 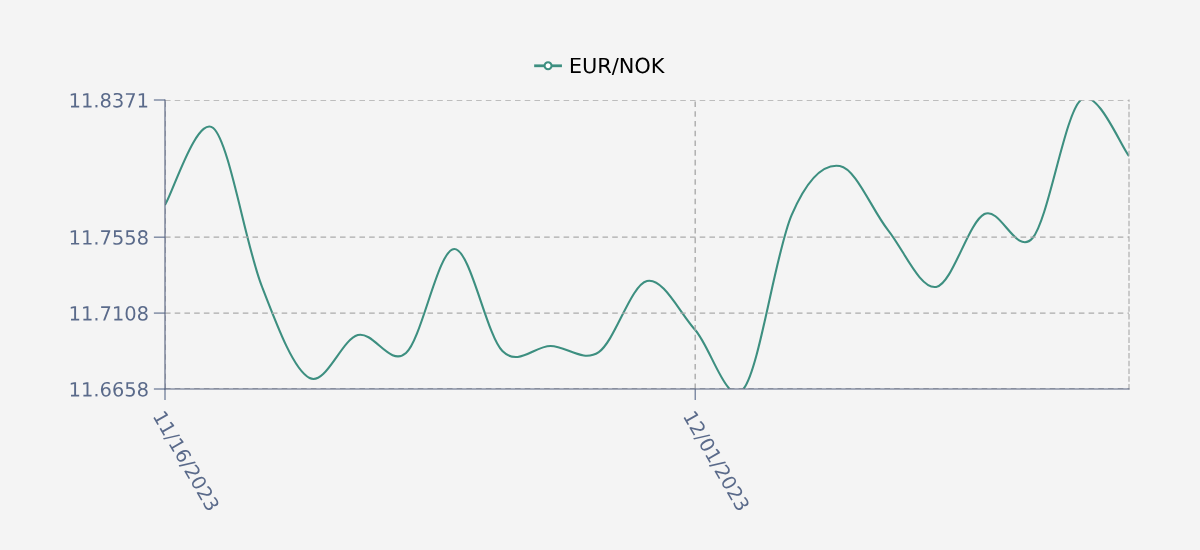 I want to click on legend-label: EUR/NOK, so click(x=617, y=66).